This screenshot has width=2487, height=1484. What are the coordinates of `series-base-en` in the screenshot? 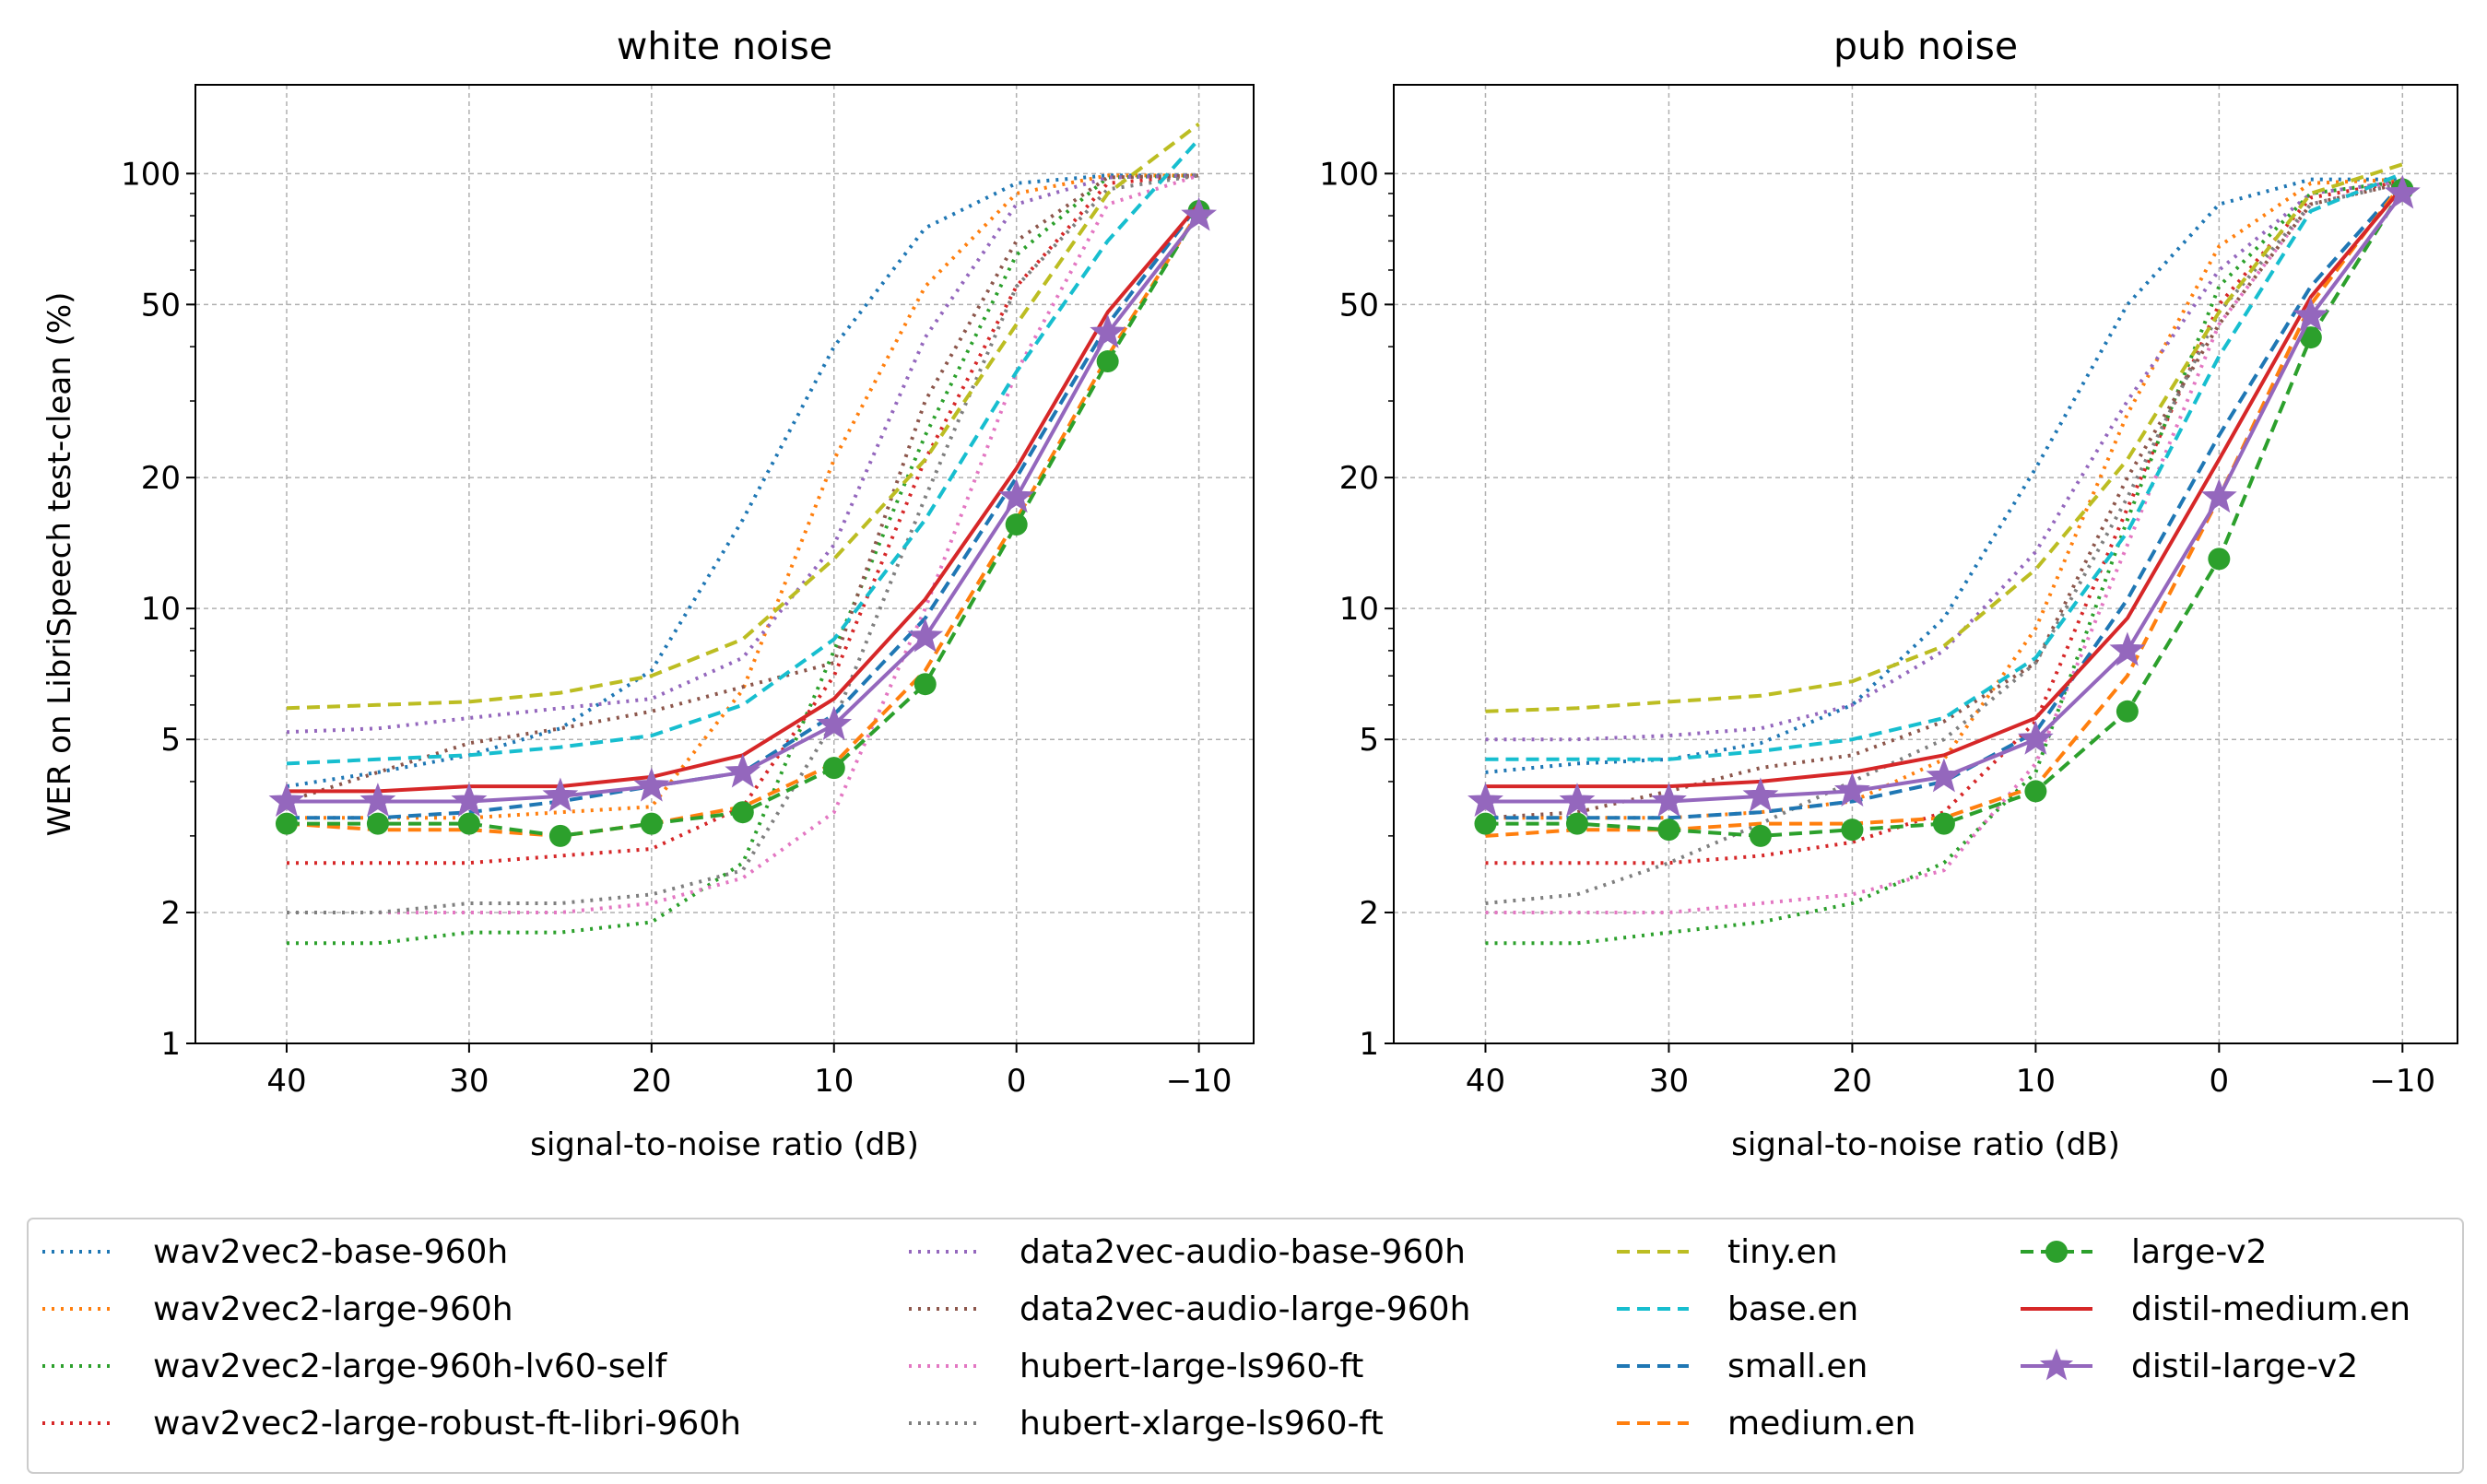 It's located at (1944, 466).